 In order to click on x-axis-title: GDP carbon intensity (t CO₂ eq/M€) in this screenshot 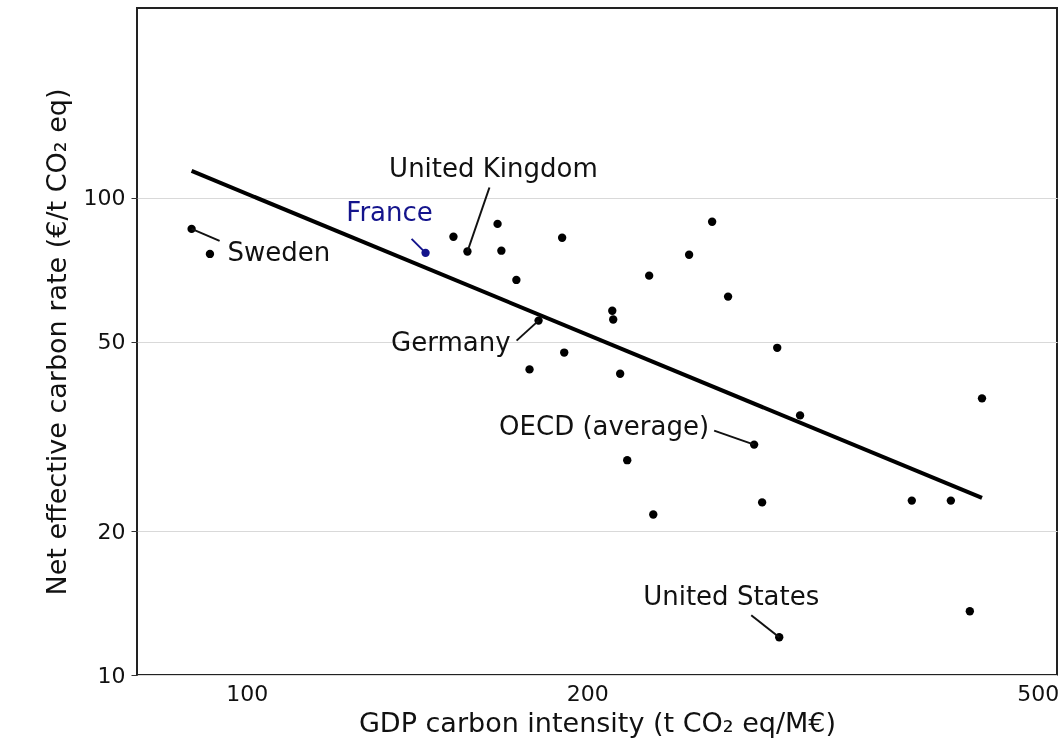, I will do `click(597, 722)`.